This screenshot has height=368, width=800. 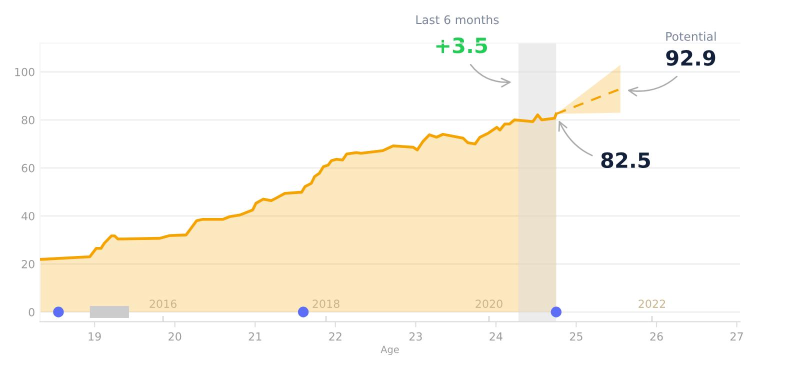 What do you see at coordinates (496, 336) in the screenshot?
I see `x-tick-label: 24` at bounding box center [496, 336].